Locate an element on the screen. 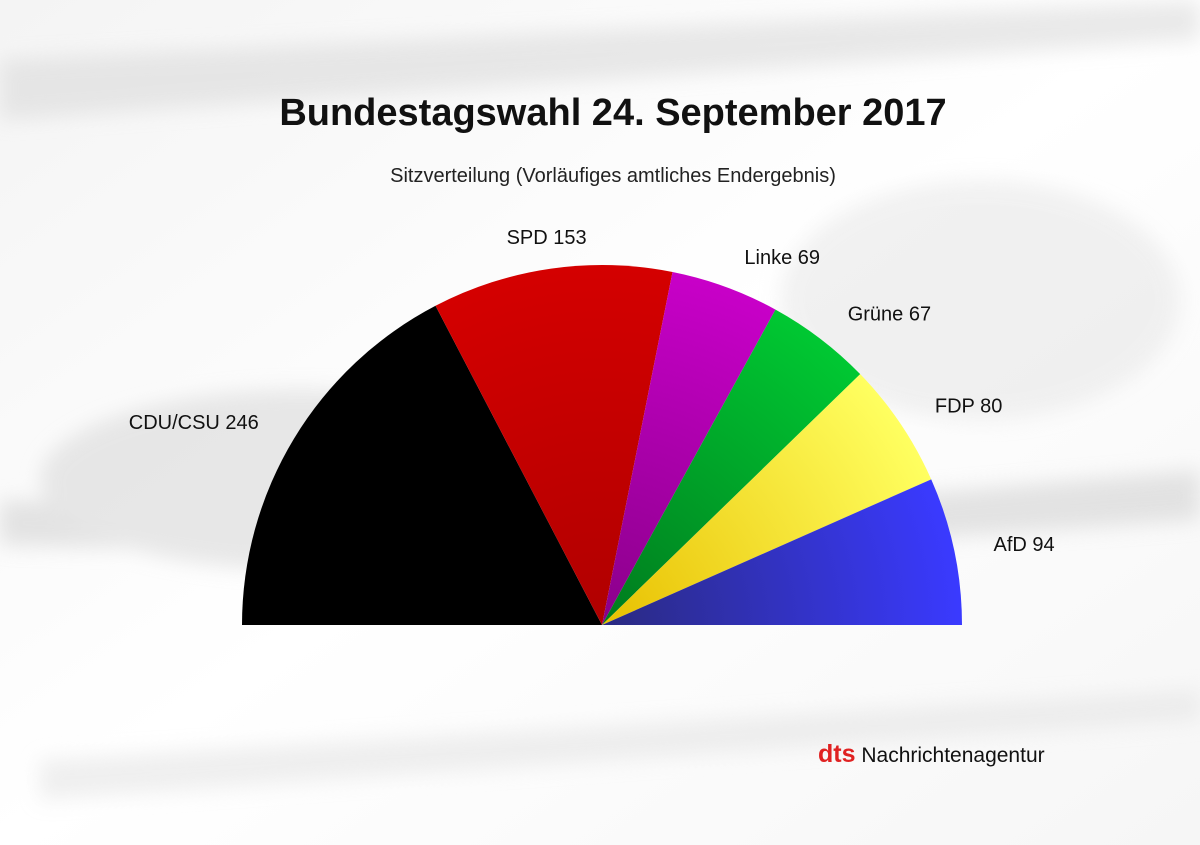  chart-title: Bundestagswahl 24. September 2017 is located at coordinates (613, 113).